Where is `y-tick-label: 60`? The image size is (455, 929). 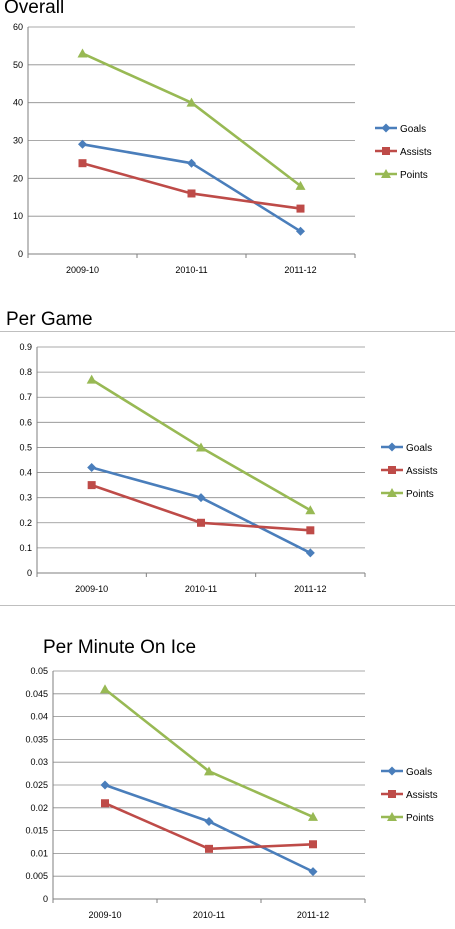
y-tick-label: 60 is located at coordinates (18, 27).